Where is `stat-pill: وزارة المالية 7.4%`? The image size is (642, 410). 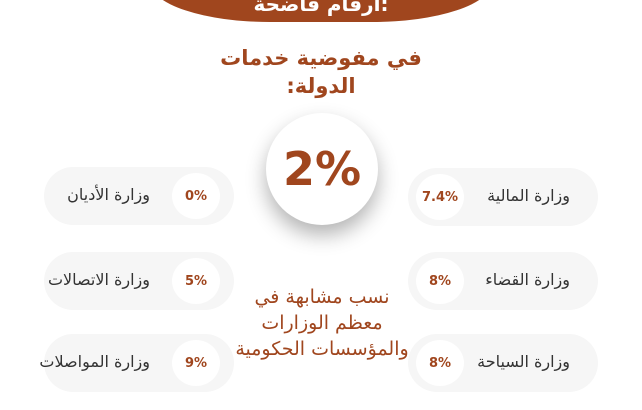
stat-pill: وزارة المالية 7.4% is located at coordinates (503, 197).